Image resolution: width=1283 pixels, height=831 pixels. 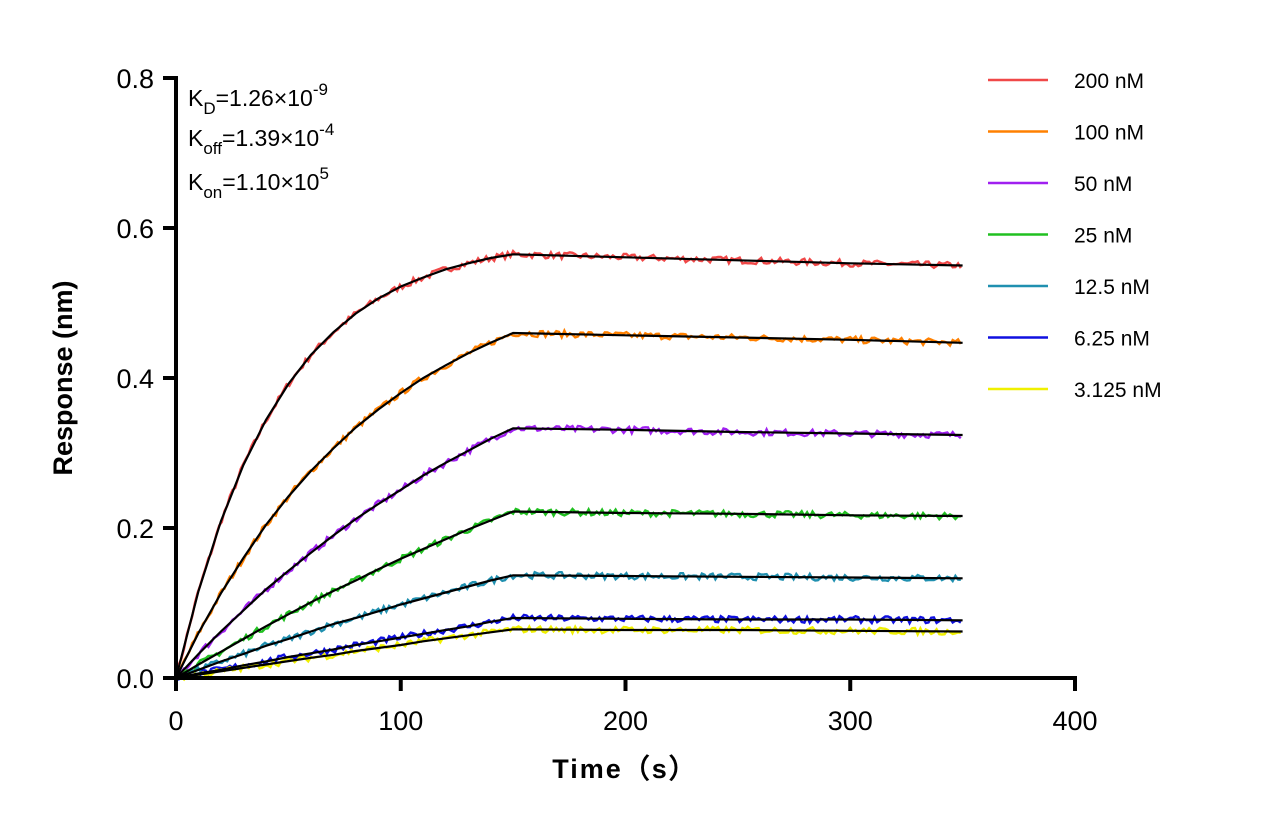 I want to click on annotation-kon: Kon=1.10×105, so click(x=258, y=183).